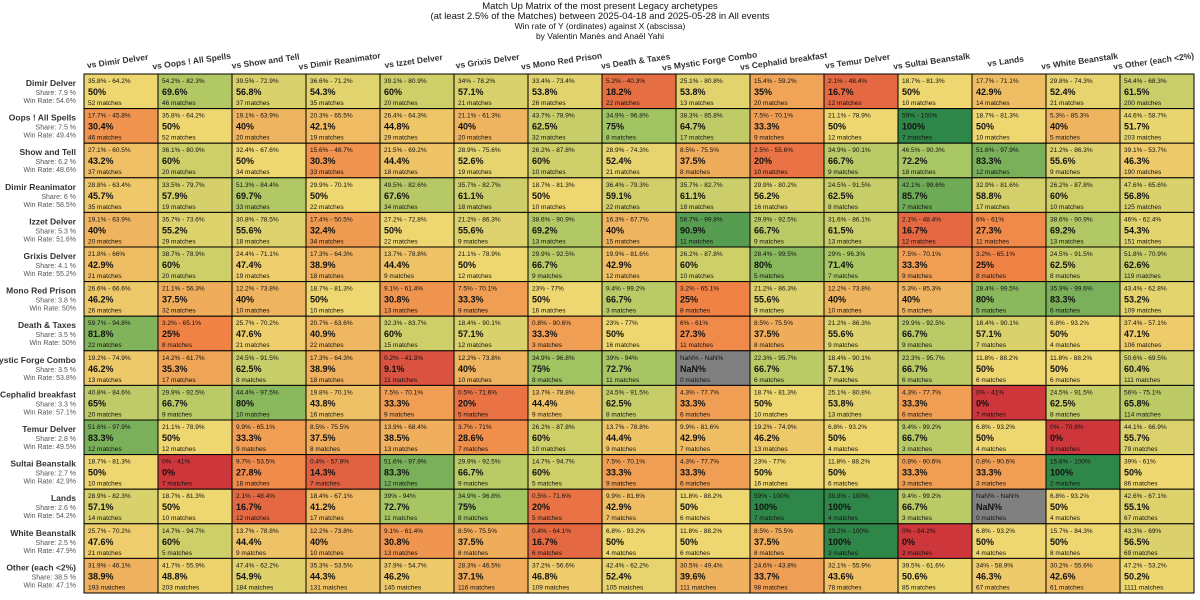 The width and height of the screenshot is (1200, 600). I want to click on cell-interval: 5.3% - 85.3%, so click(1069, 116).